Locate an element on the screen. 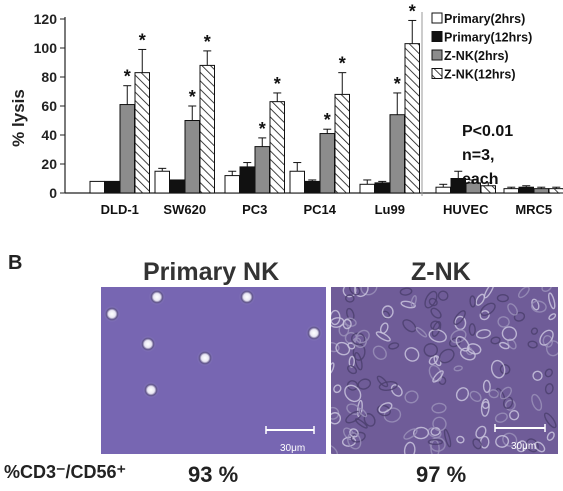  x-tick-label: PC3 is located at coordinates (254, 209).